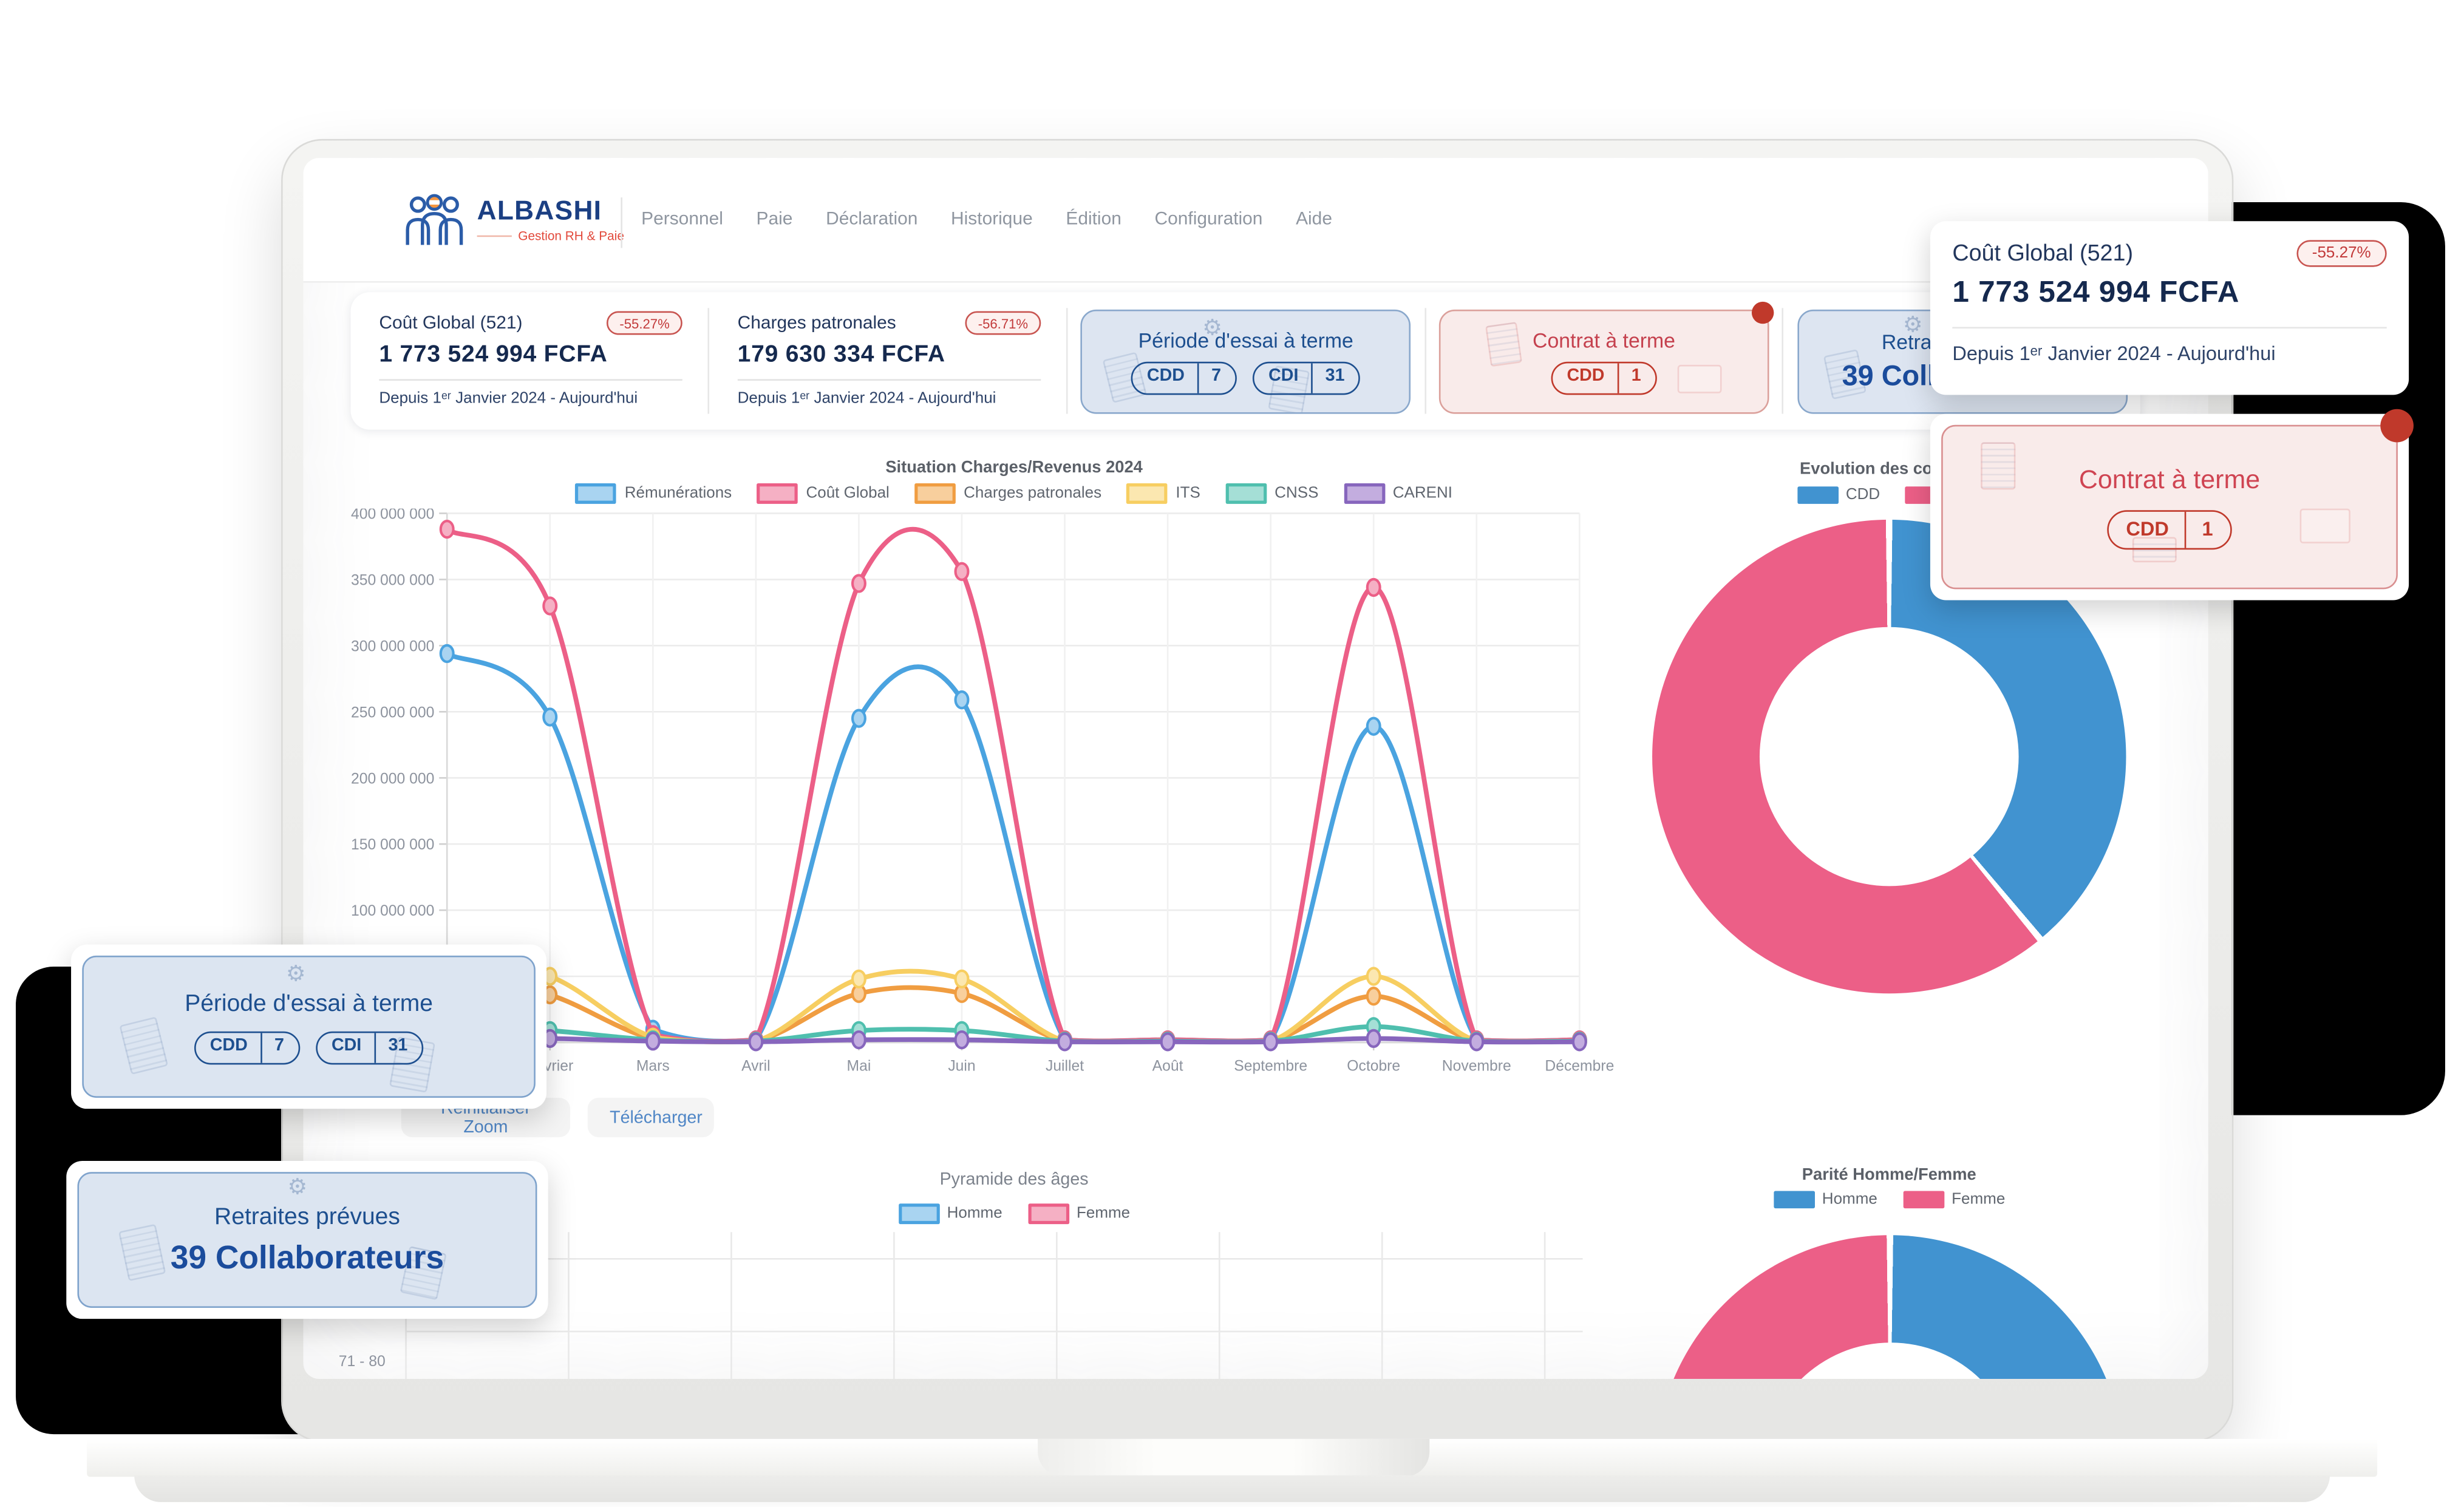  What do you see at coordinates (1188, 494) in the screenshot?
I see `legend-label: ITS` at bounding box center [1188, 494].